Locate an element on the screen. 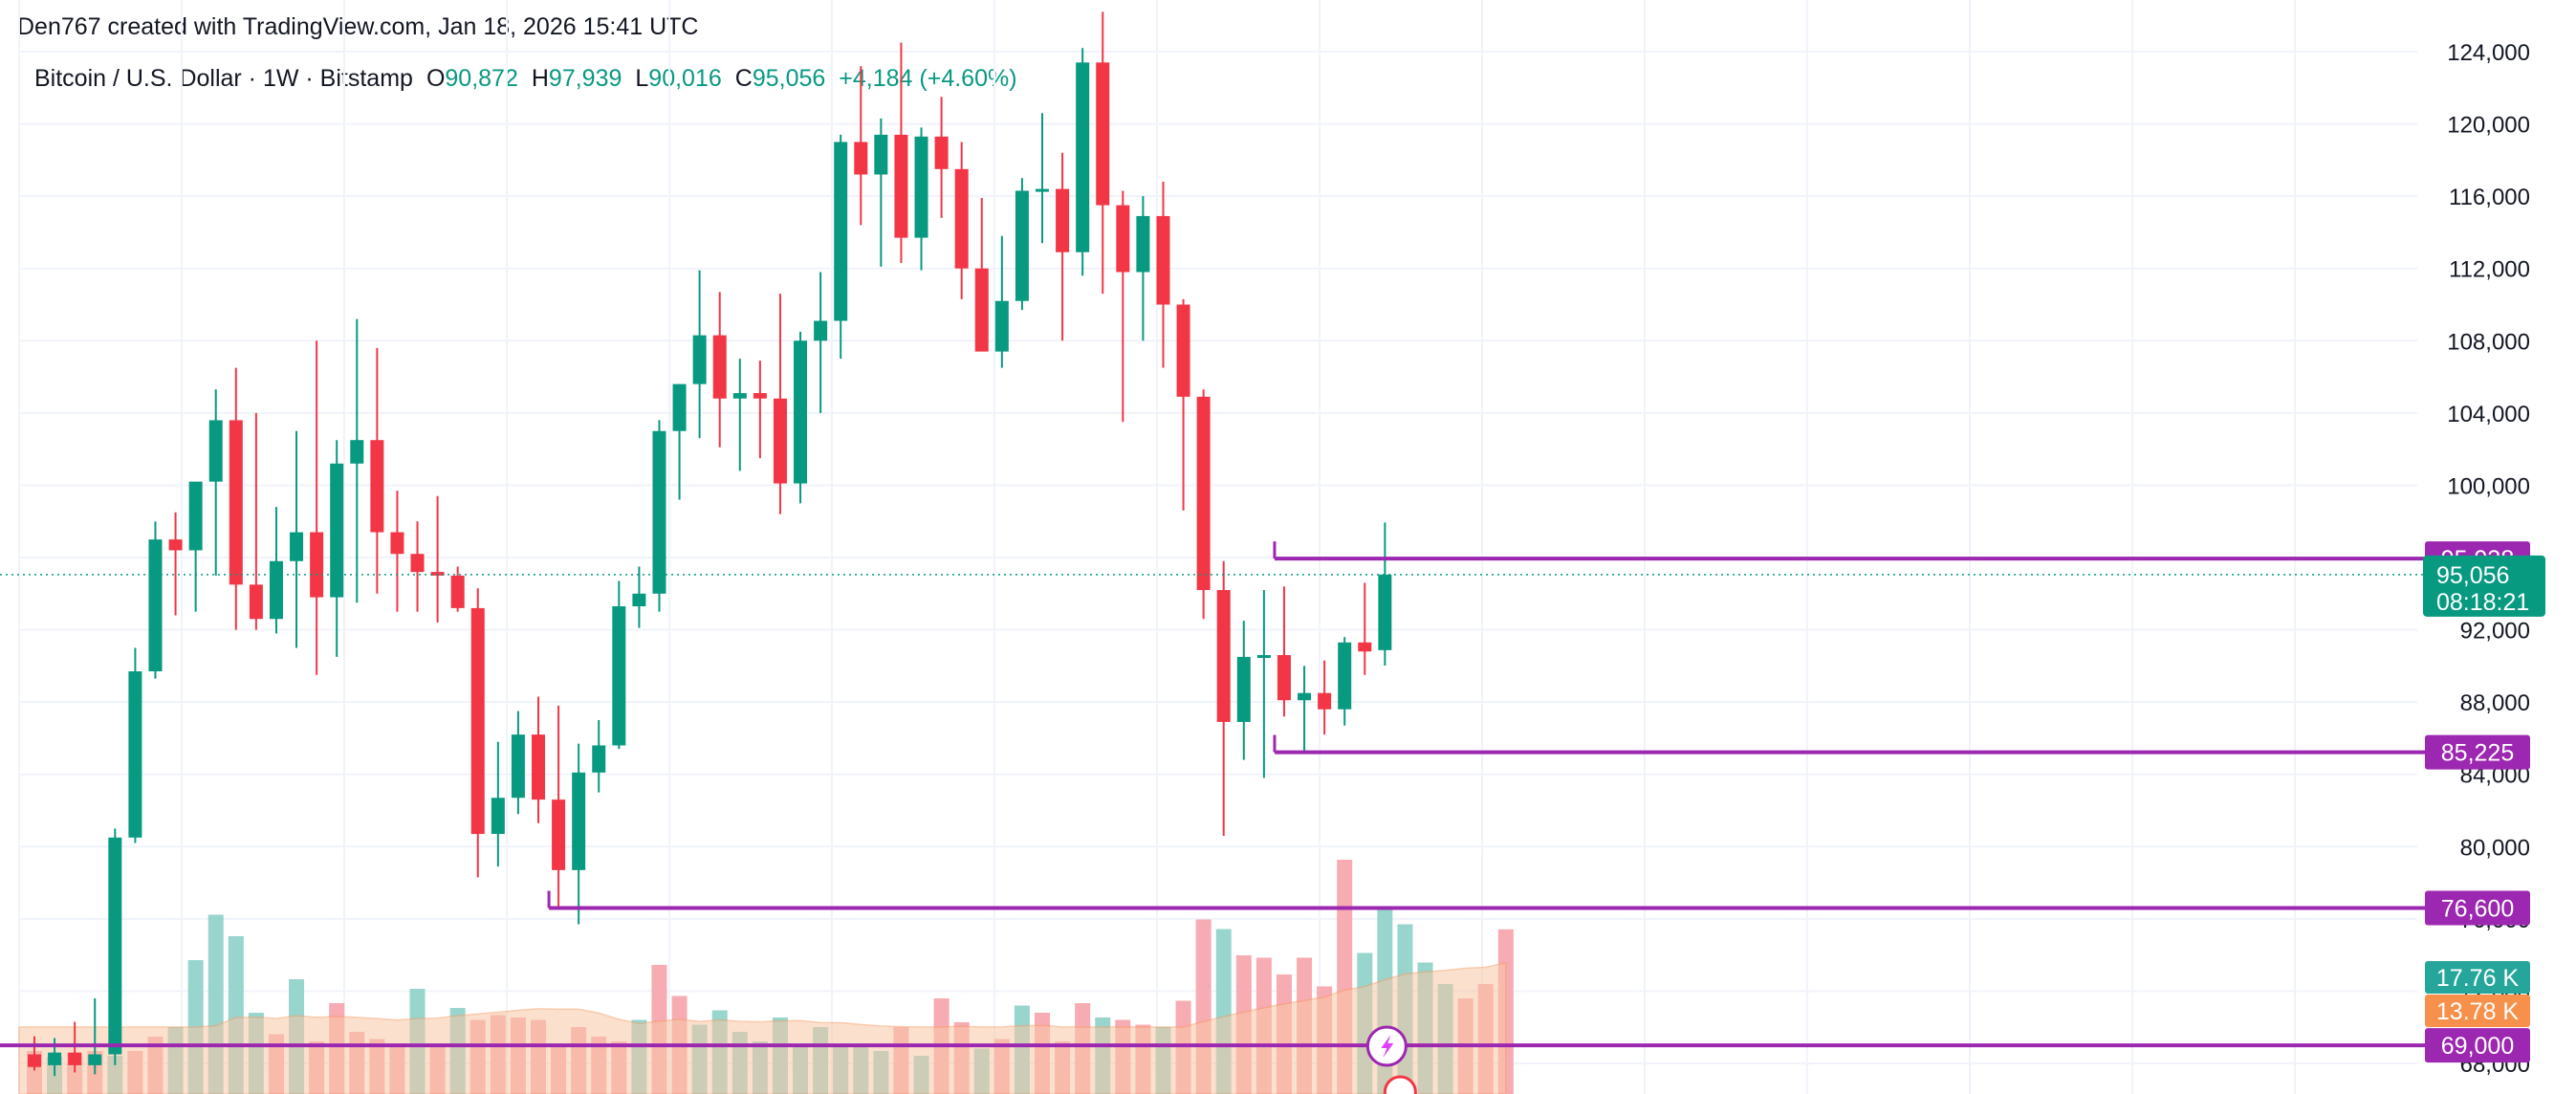 The width and height of the screenshot is (2576, 1094). last-price-badge is located at coordinates (2484, 586).